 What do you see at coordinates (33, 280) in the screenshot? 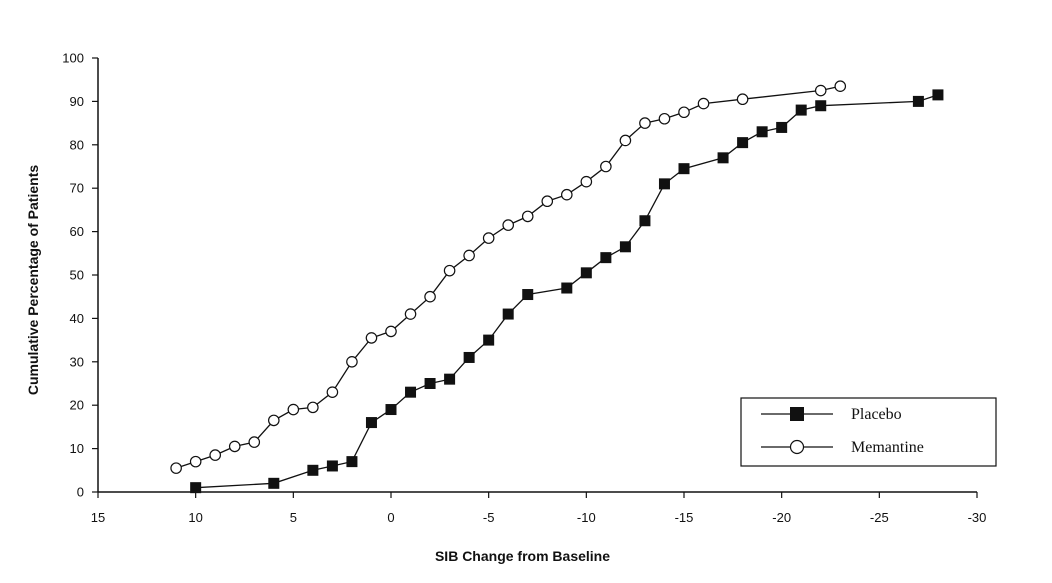
I see `y-axis-title: Cumulative Percentage of Patients` at bounding box center [33, 280].